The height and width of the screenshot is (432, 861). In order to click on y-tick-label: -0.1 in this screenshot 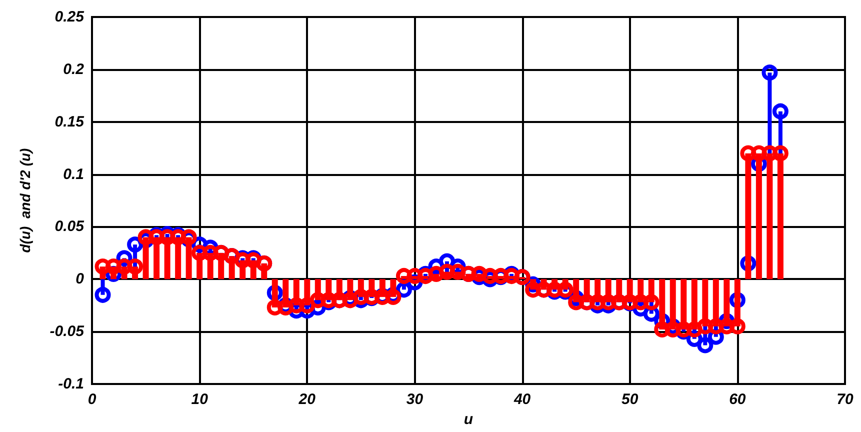, I will do `click(71, 384)`.